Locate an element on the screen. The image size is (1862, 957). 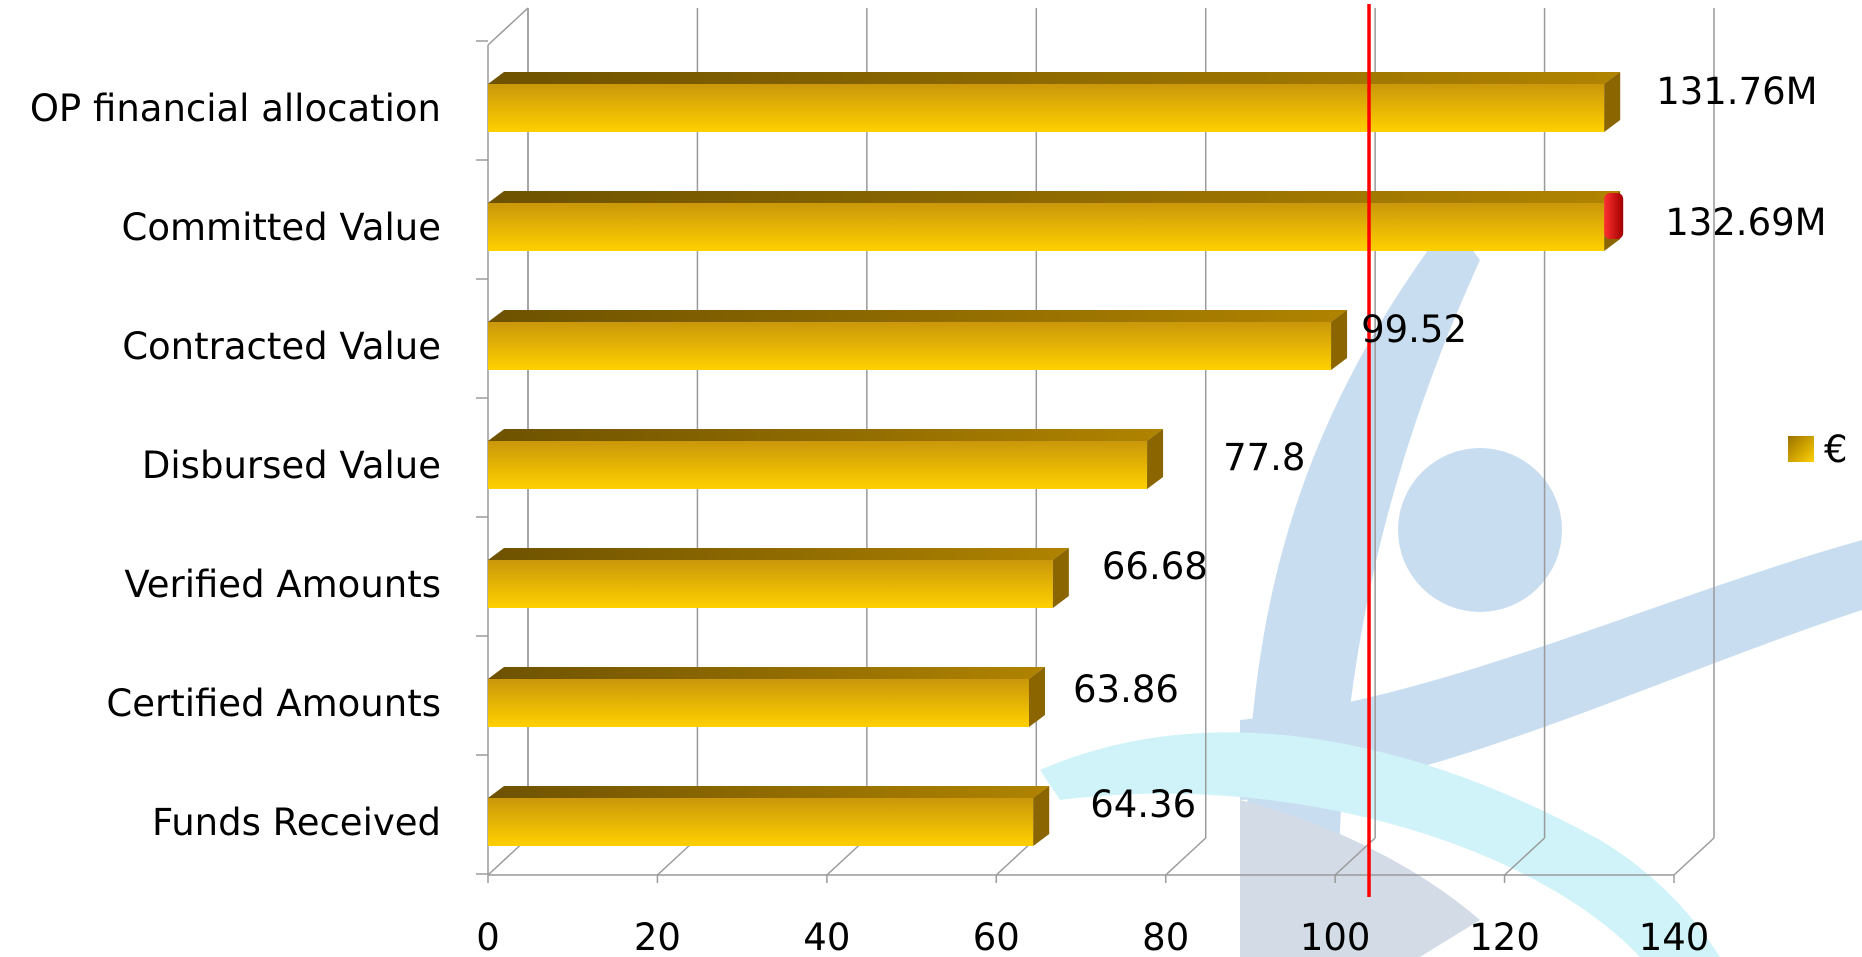
category-label: Verified Amounts is located at coordinates (282, 584).